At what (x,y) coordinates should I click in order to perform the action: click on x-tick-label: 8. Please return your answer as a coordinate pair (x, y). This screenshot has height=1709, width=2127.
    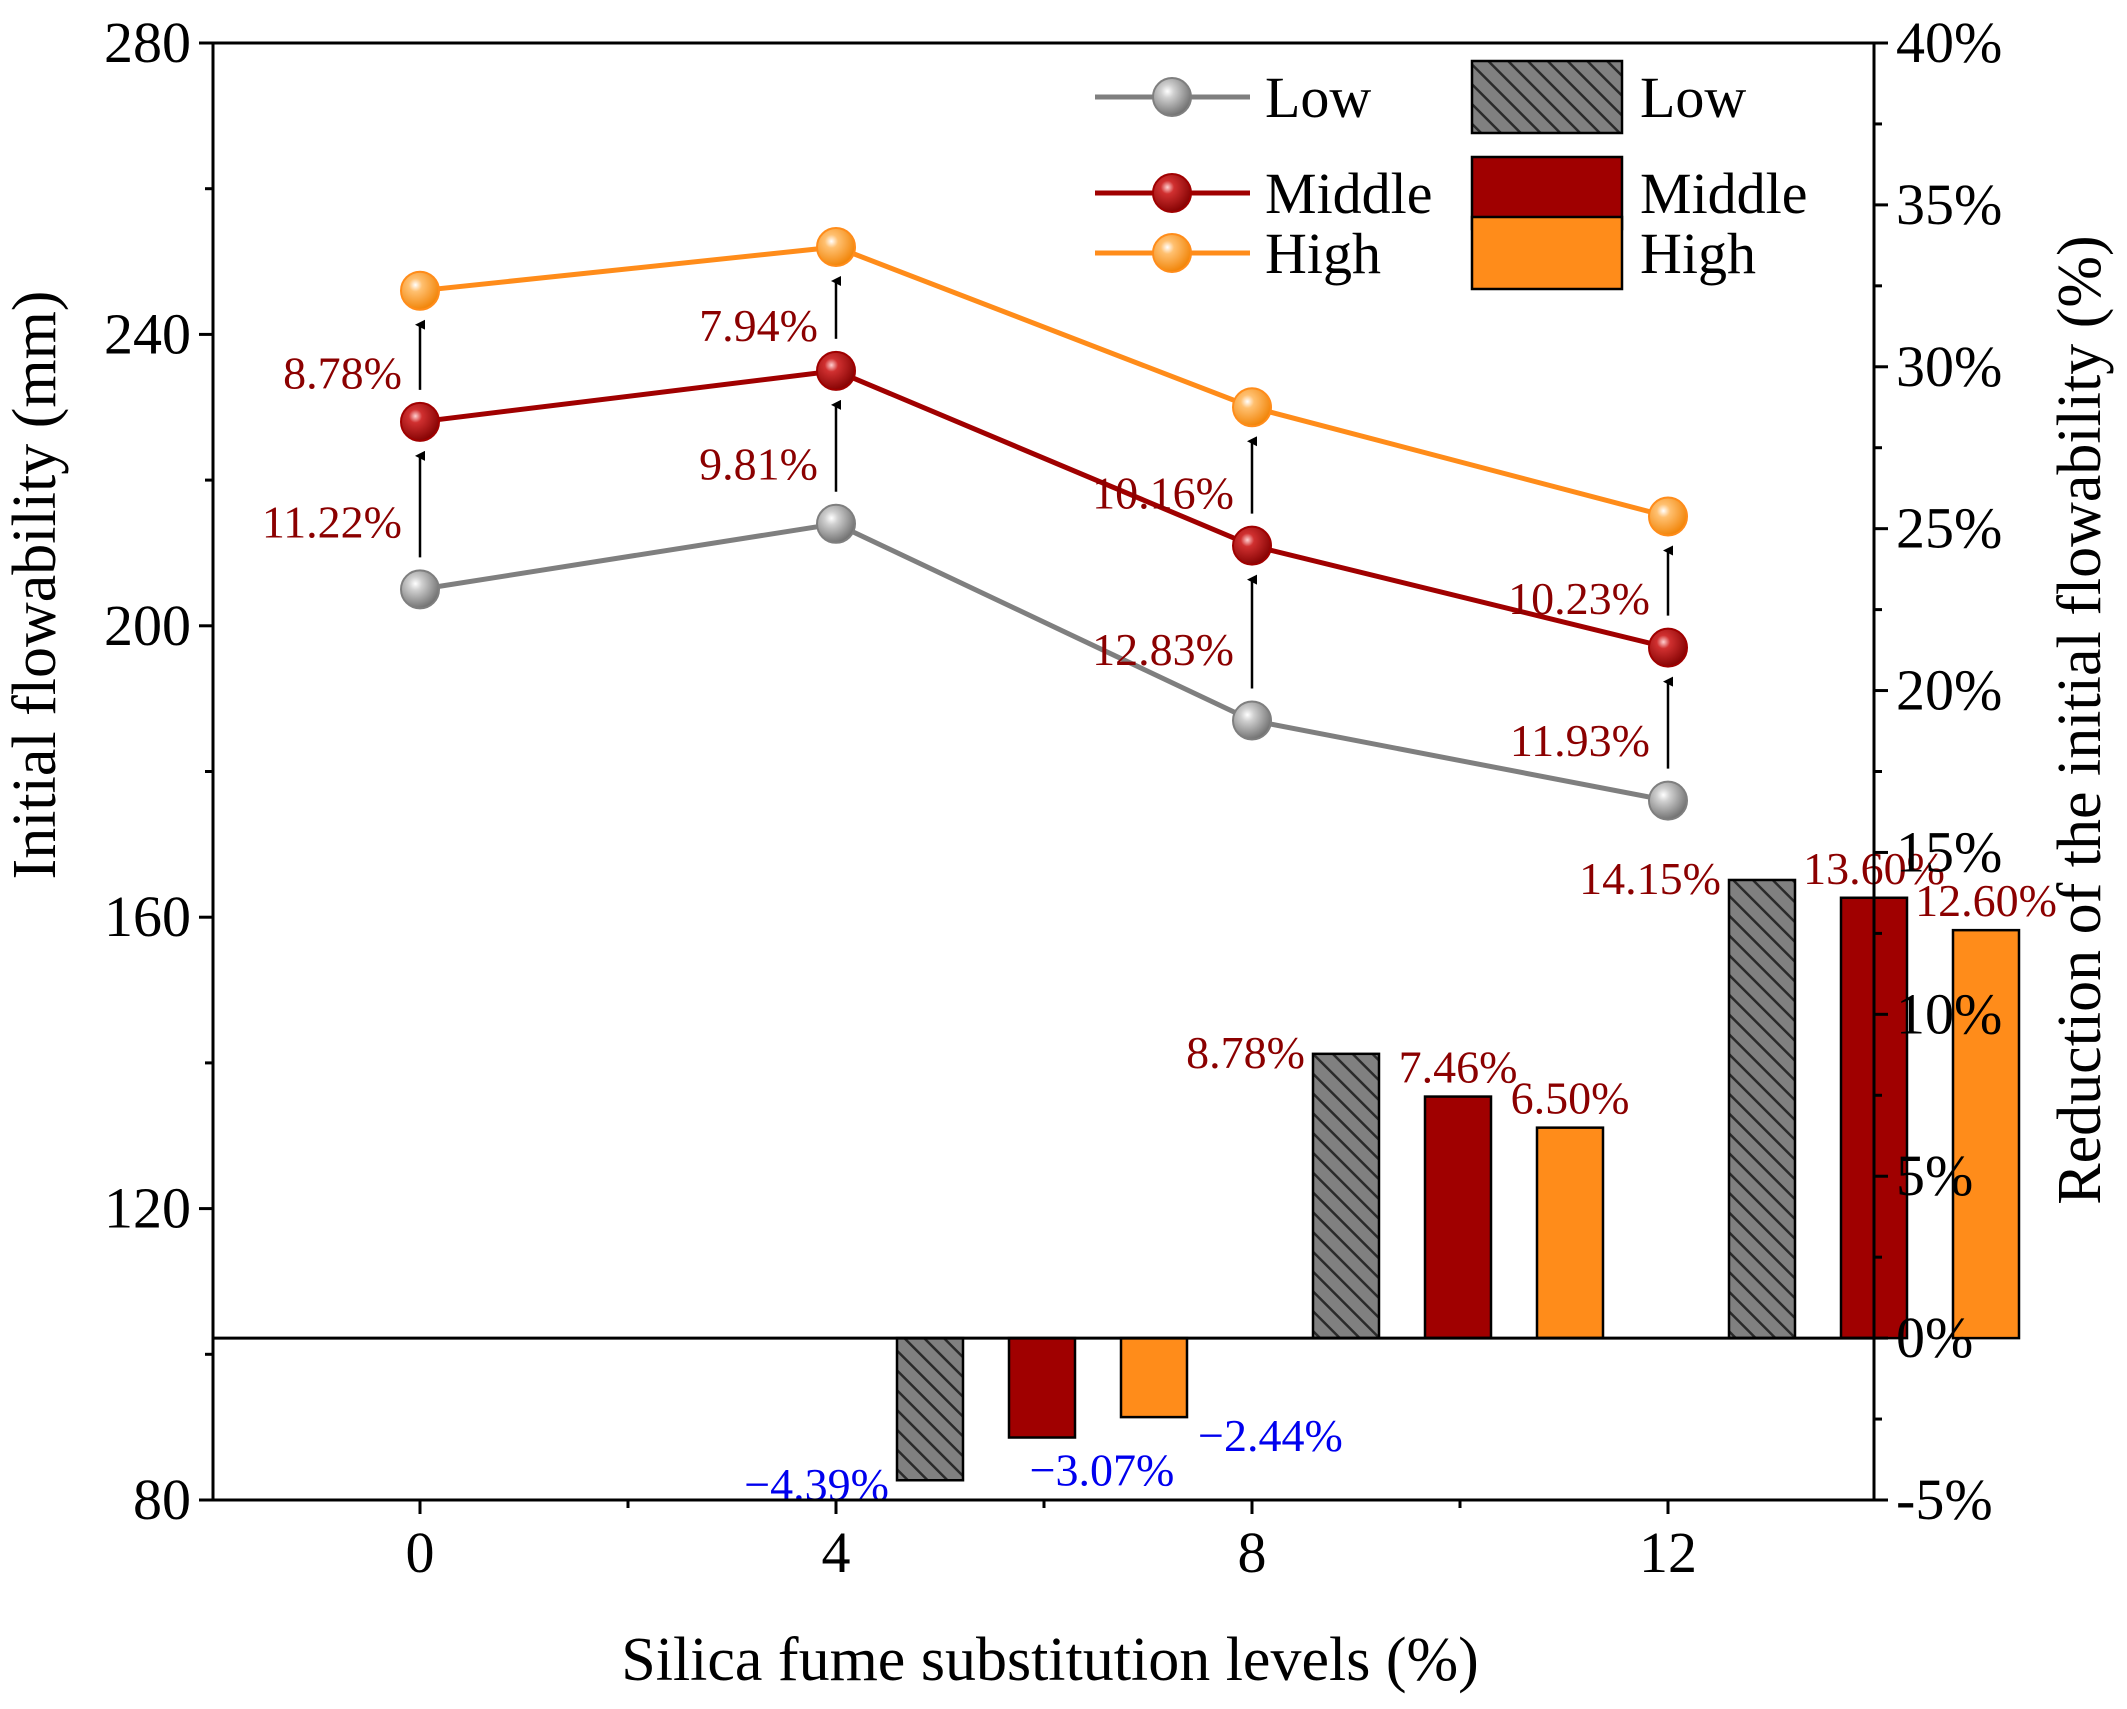
    Looking at the image, I should click on (1252, 1552).